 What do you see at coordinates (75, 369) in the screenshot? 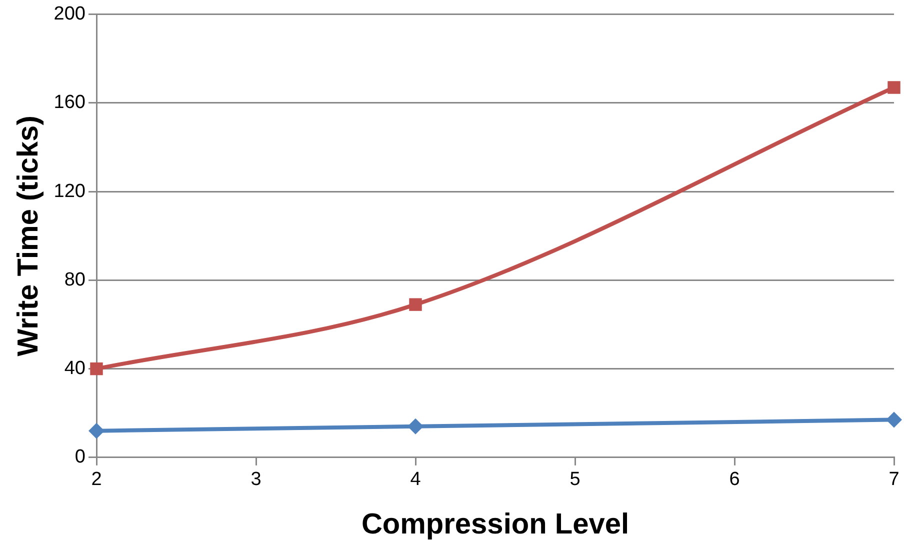
I see `y-tick-label: 40` at bounding box center [75, 369].